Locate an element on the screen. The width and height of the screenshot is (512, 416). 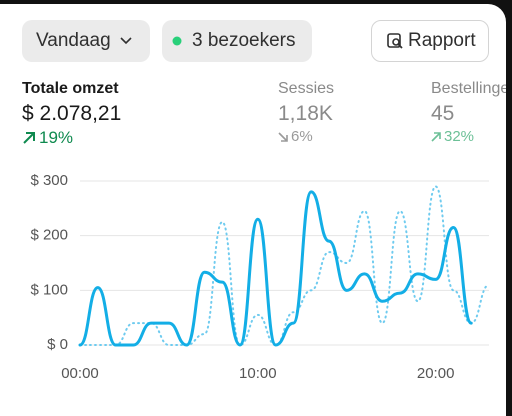
metric-value: 45 is located at coordinates (443, 113).